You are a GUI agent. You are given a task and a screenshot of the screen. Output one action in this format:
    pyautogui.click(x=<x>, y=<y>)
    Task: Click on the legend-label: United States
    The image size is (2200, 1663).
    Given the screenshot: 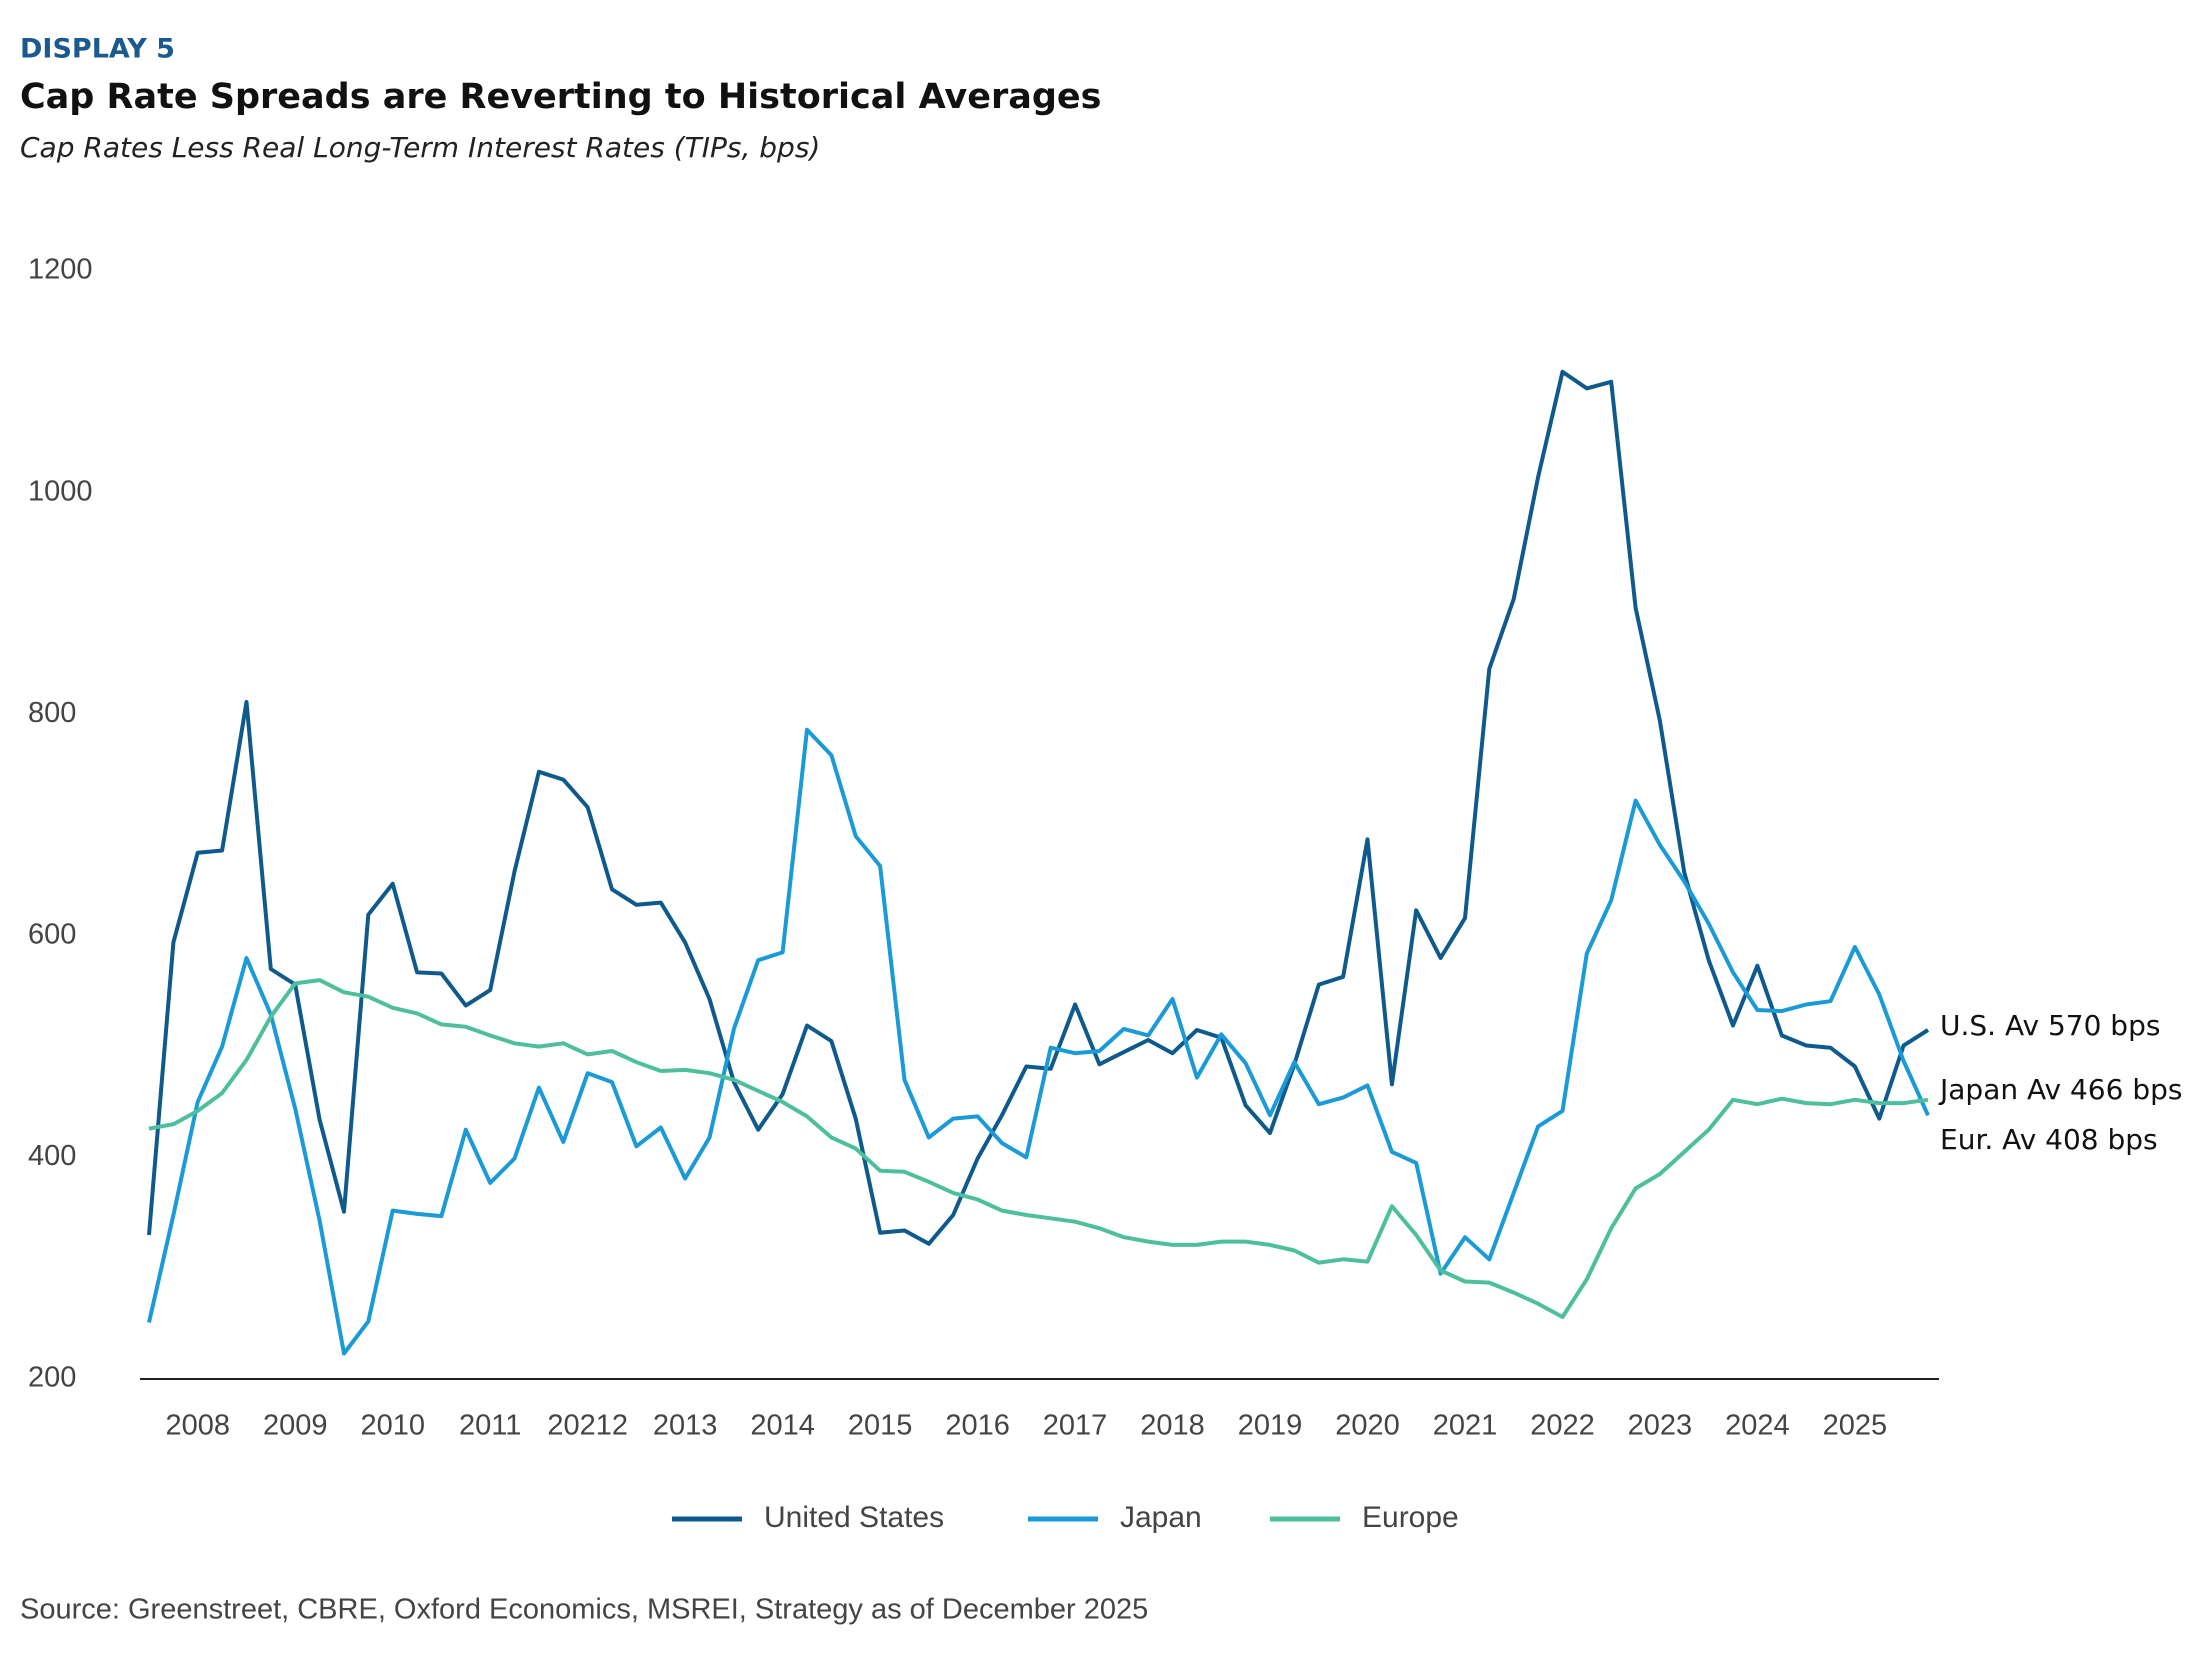 What is the action you would take?
    pyautogui.click(x=854, y=1517)
    